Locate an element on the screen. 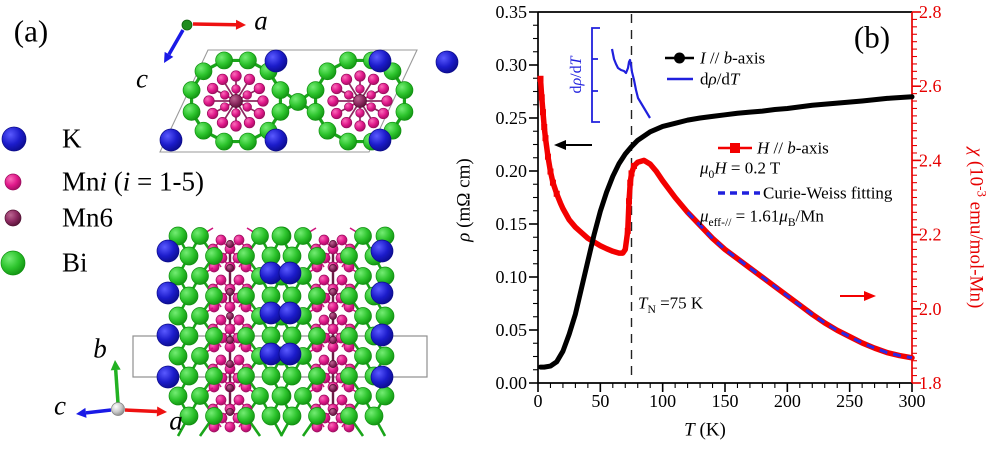 The width and height of the screenshot is (1000, 451). axis-label-a-bottom: a is located at coordinates (176, 420).